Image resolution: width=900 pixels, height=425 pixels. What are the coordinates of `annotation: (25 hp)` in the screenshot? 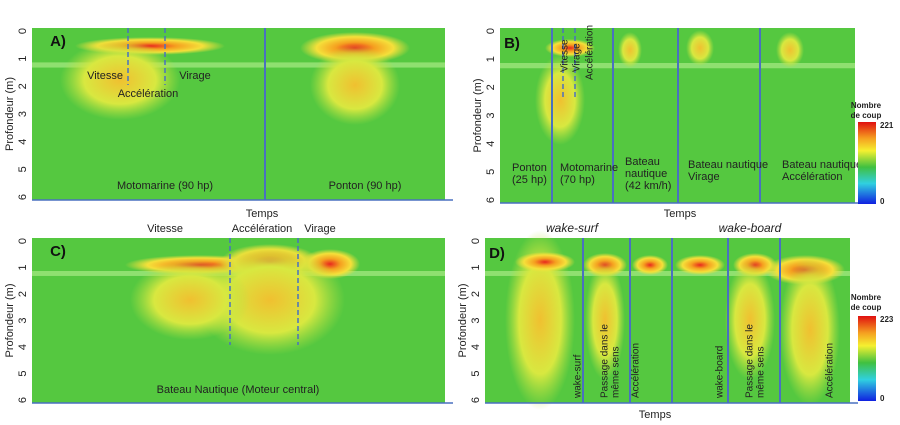 It's located at (529, 180).